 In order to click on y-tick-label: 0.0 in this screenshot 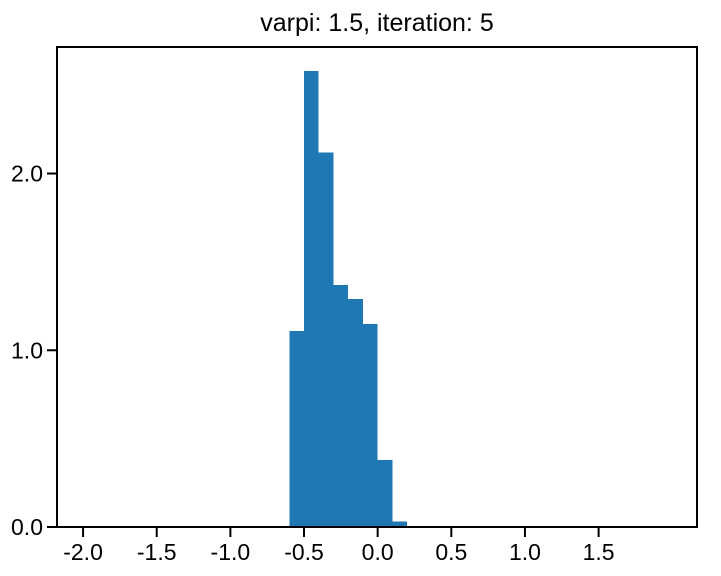, I will do `click(27, 527)`.